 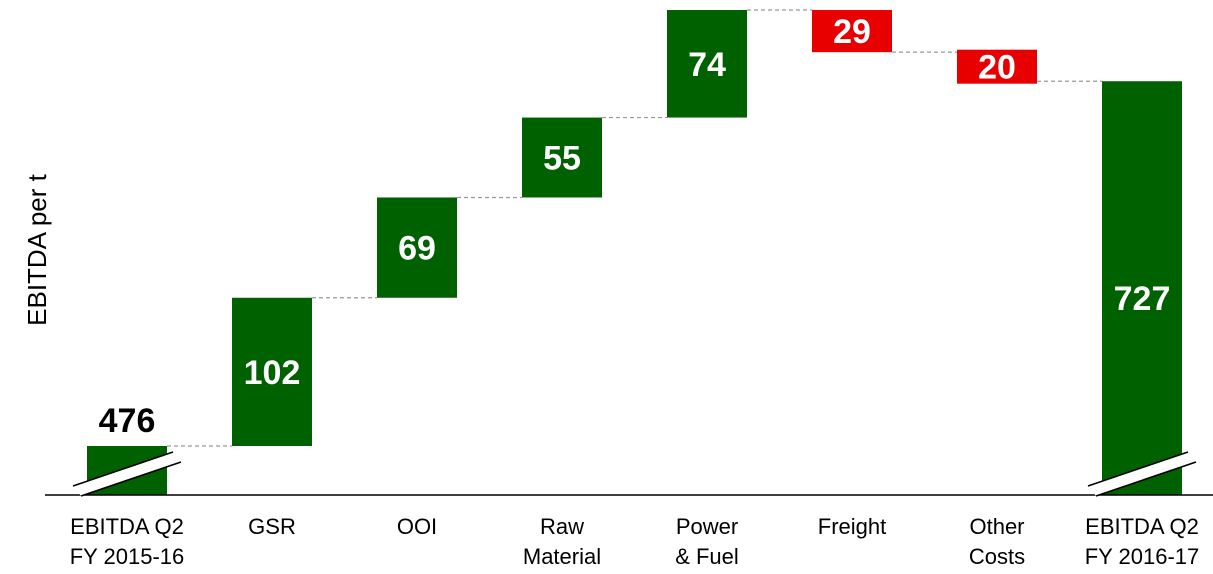 What do you see at coordinates (272, 526) in the screenshot?
I see `x-tick-label: GSR` at bounding box center [272, 526].